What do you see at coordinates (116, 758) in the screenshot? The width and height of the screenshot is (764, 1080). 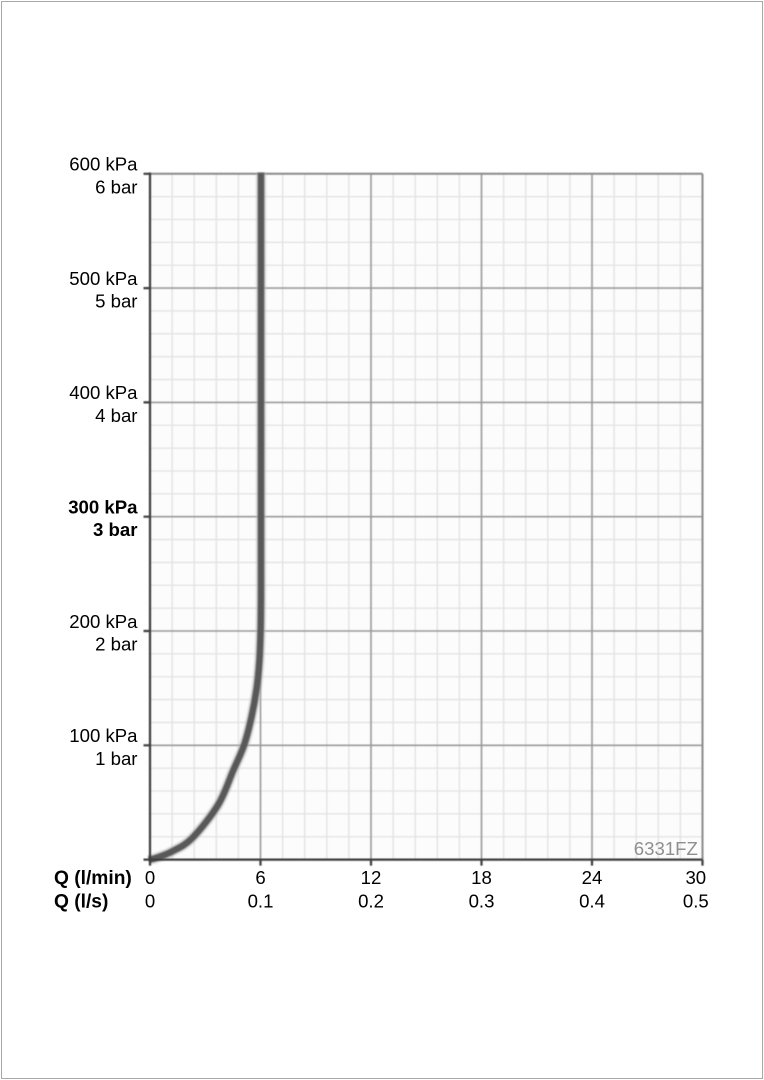 I see `svg-text: 1 bar` at bounding box center [116, 758].